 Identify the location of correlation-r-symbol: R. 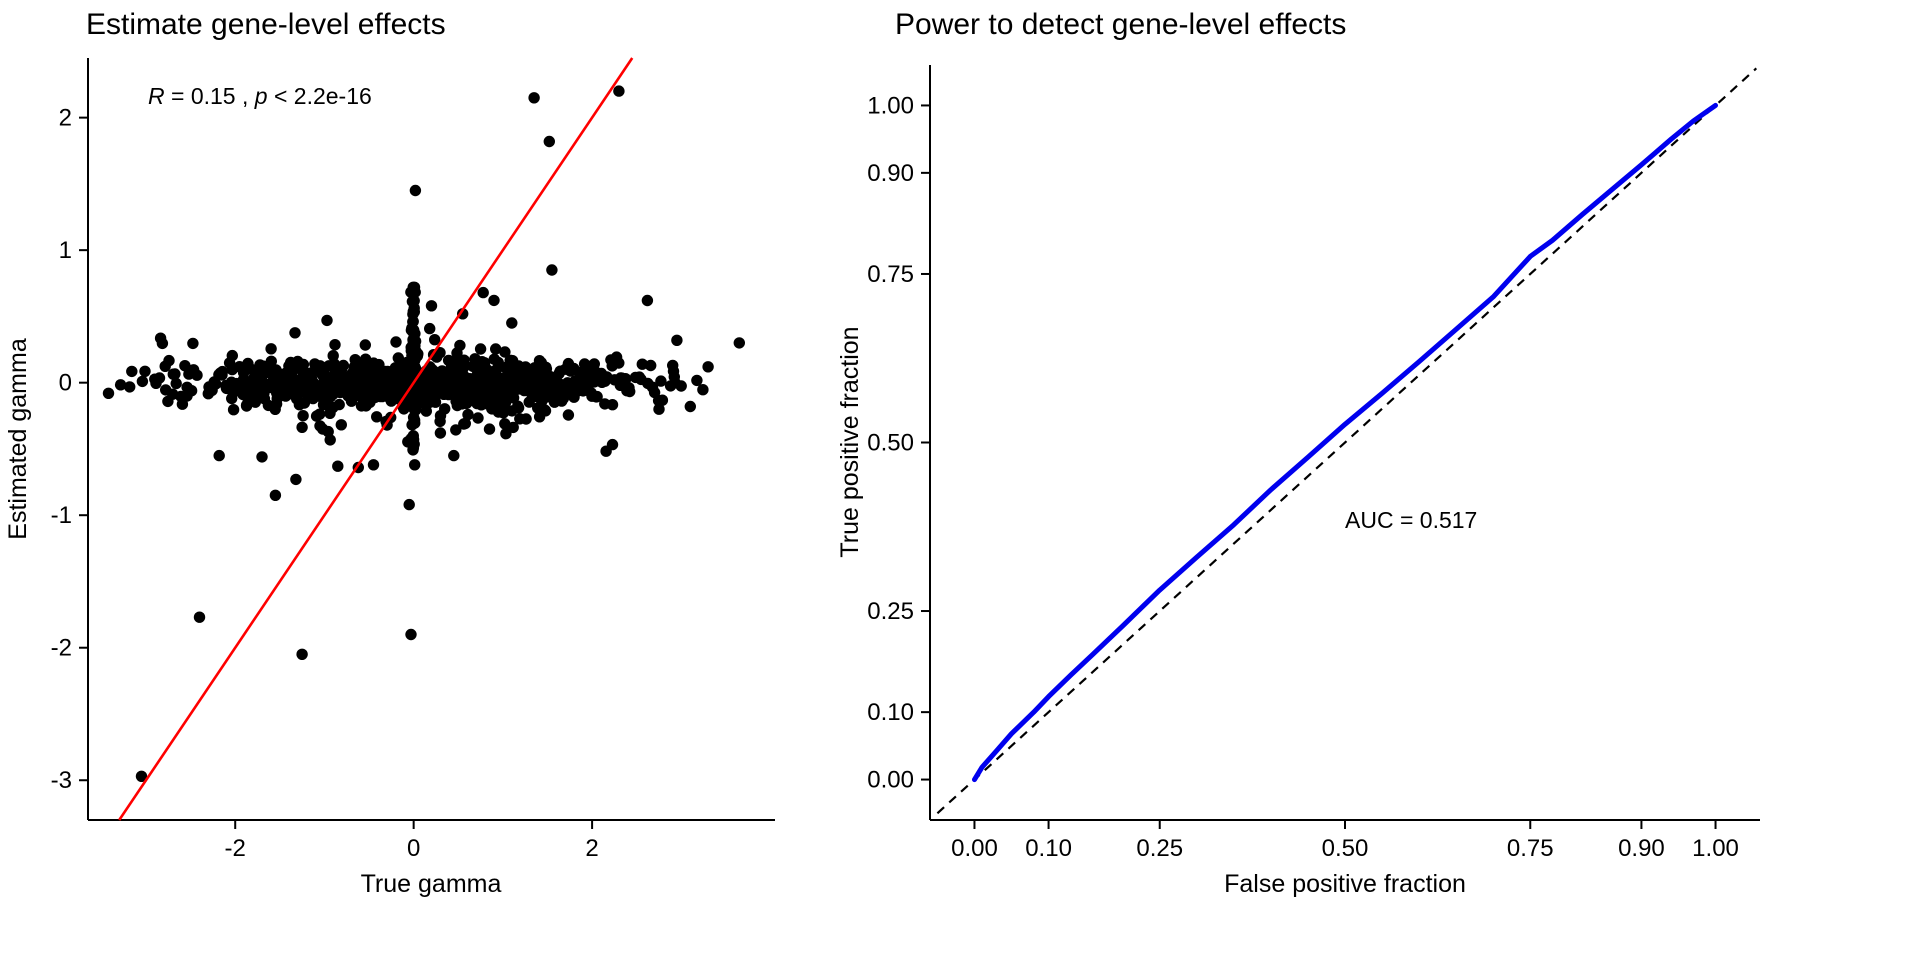
(156, 96).